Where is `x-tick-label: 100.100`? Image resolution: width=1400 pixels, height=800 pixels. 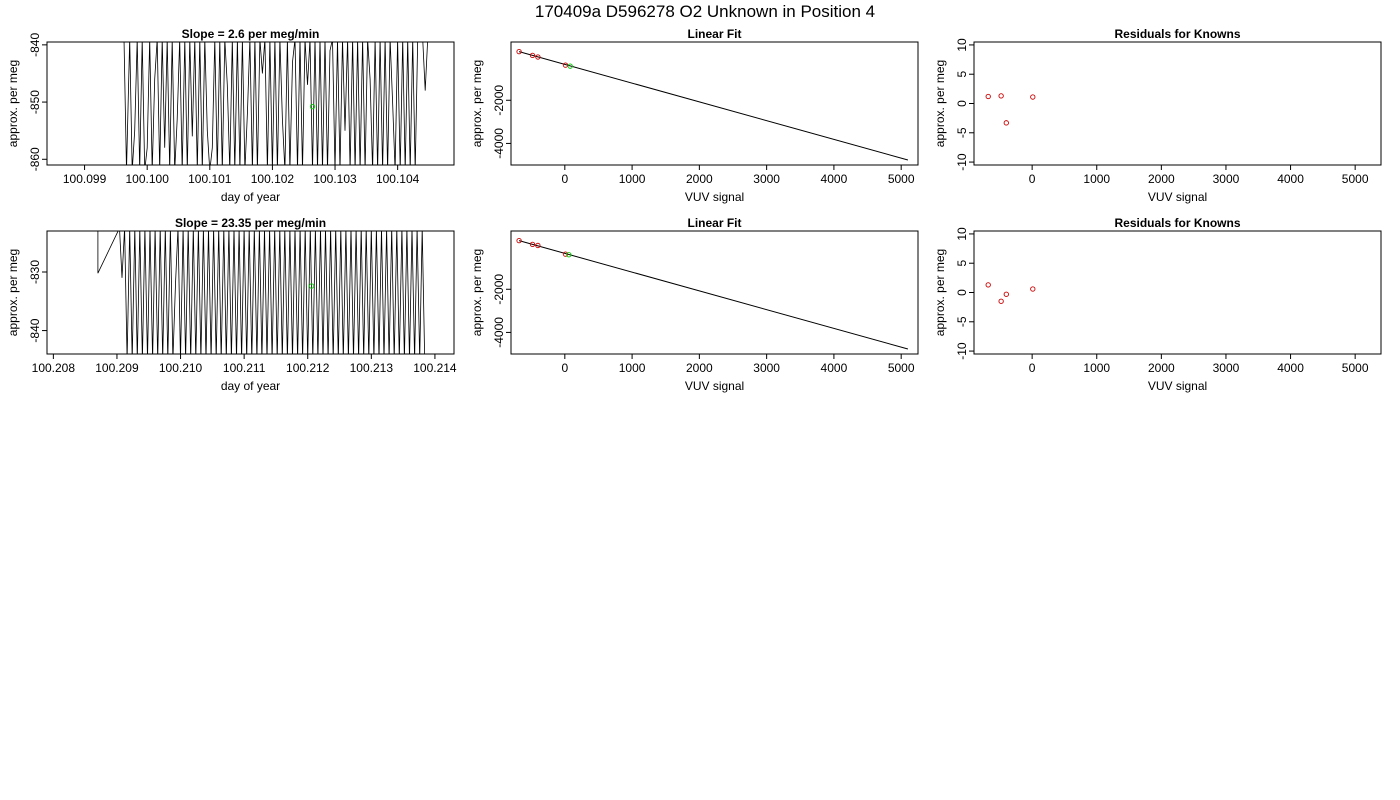 x-tick-label: 100.100 is located at coordinates (147, 179).